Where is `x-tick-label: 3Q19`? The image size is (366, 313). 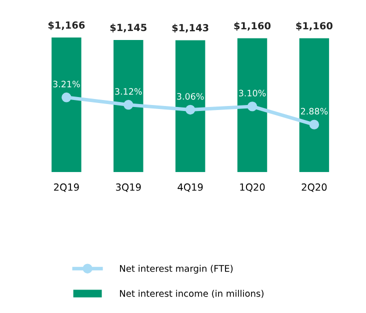
x-tick-label: 3Q19 is located at coordinates (128, 187).